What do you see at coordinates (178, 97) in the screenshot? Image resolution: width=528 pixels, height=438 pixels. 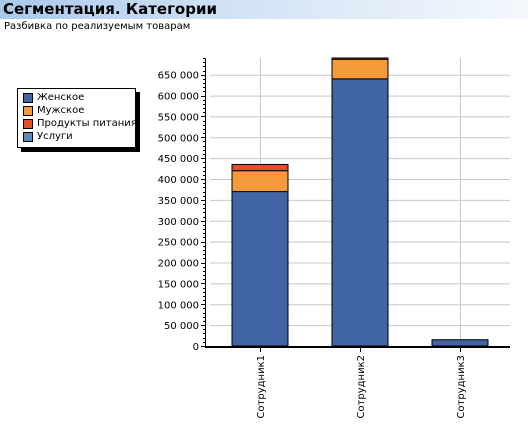 I see `y-tick-label-12: 600 000` at bounding box center [178, 97].